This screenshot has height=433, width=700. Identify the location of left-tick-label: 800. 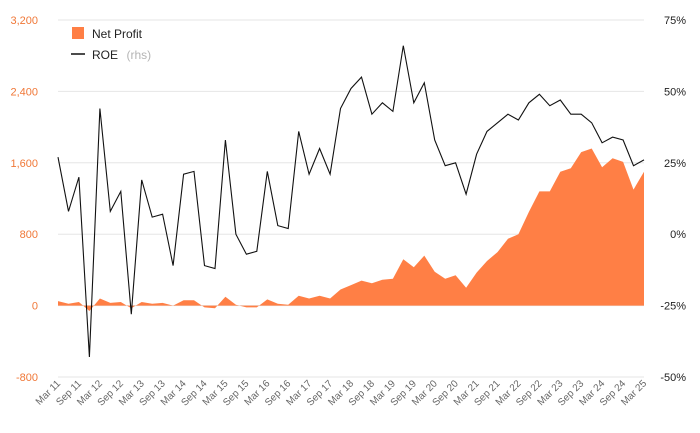
(29, 235).